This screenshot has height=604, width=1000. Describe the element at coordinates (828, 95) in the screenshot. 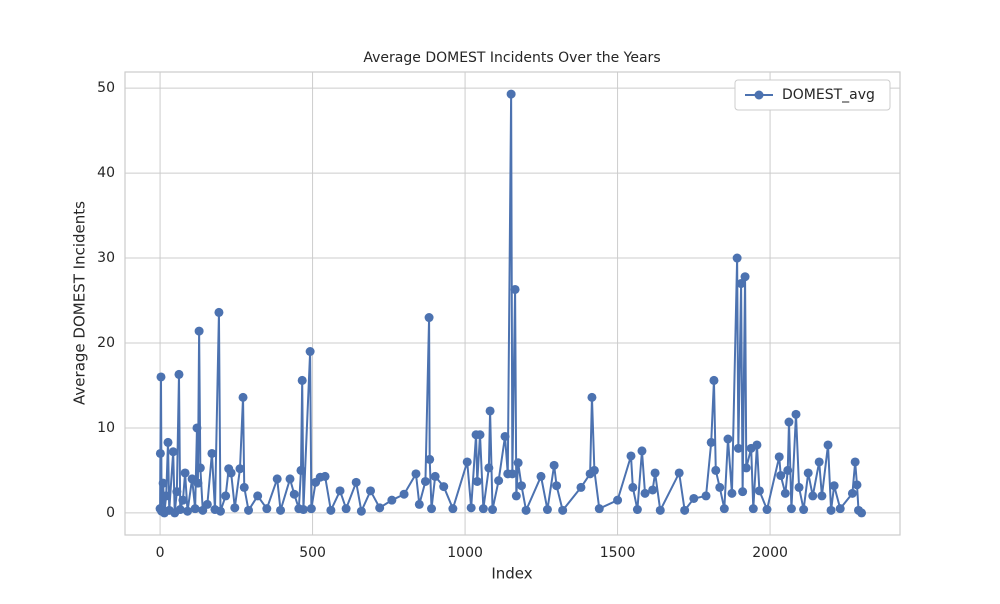

I see `legend-label: DOMEST_avg` at that location.